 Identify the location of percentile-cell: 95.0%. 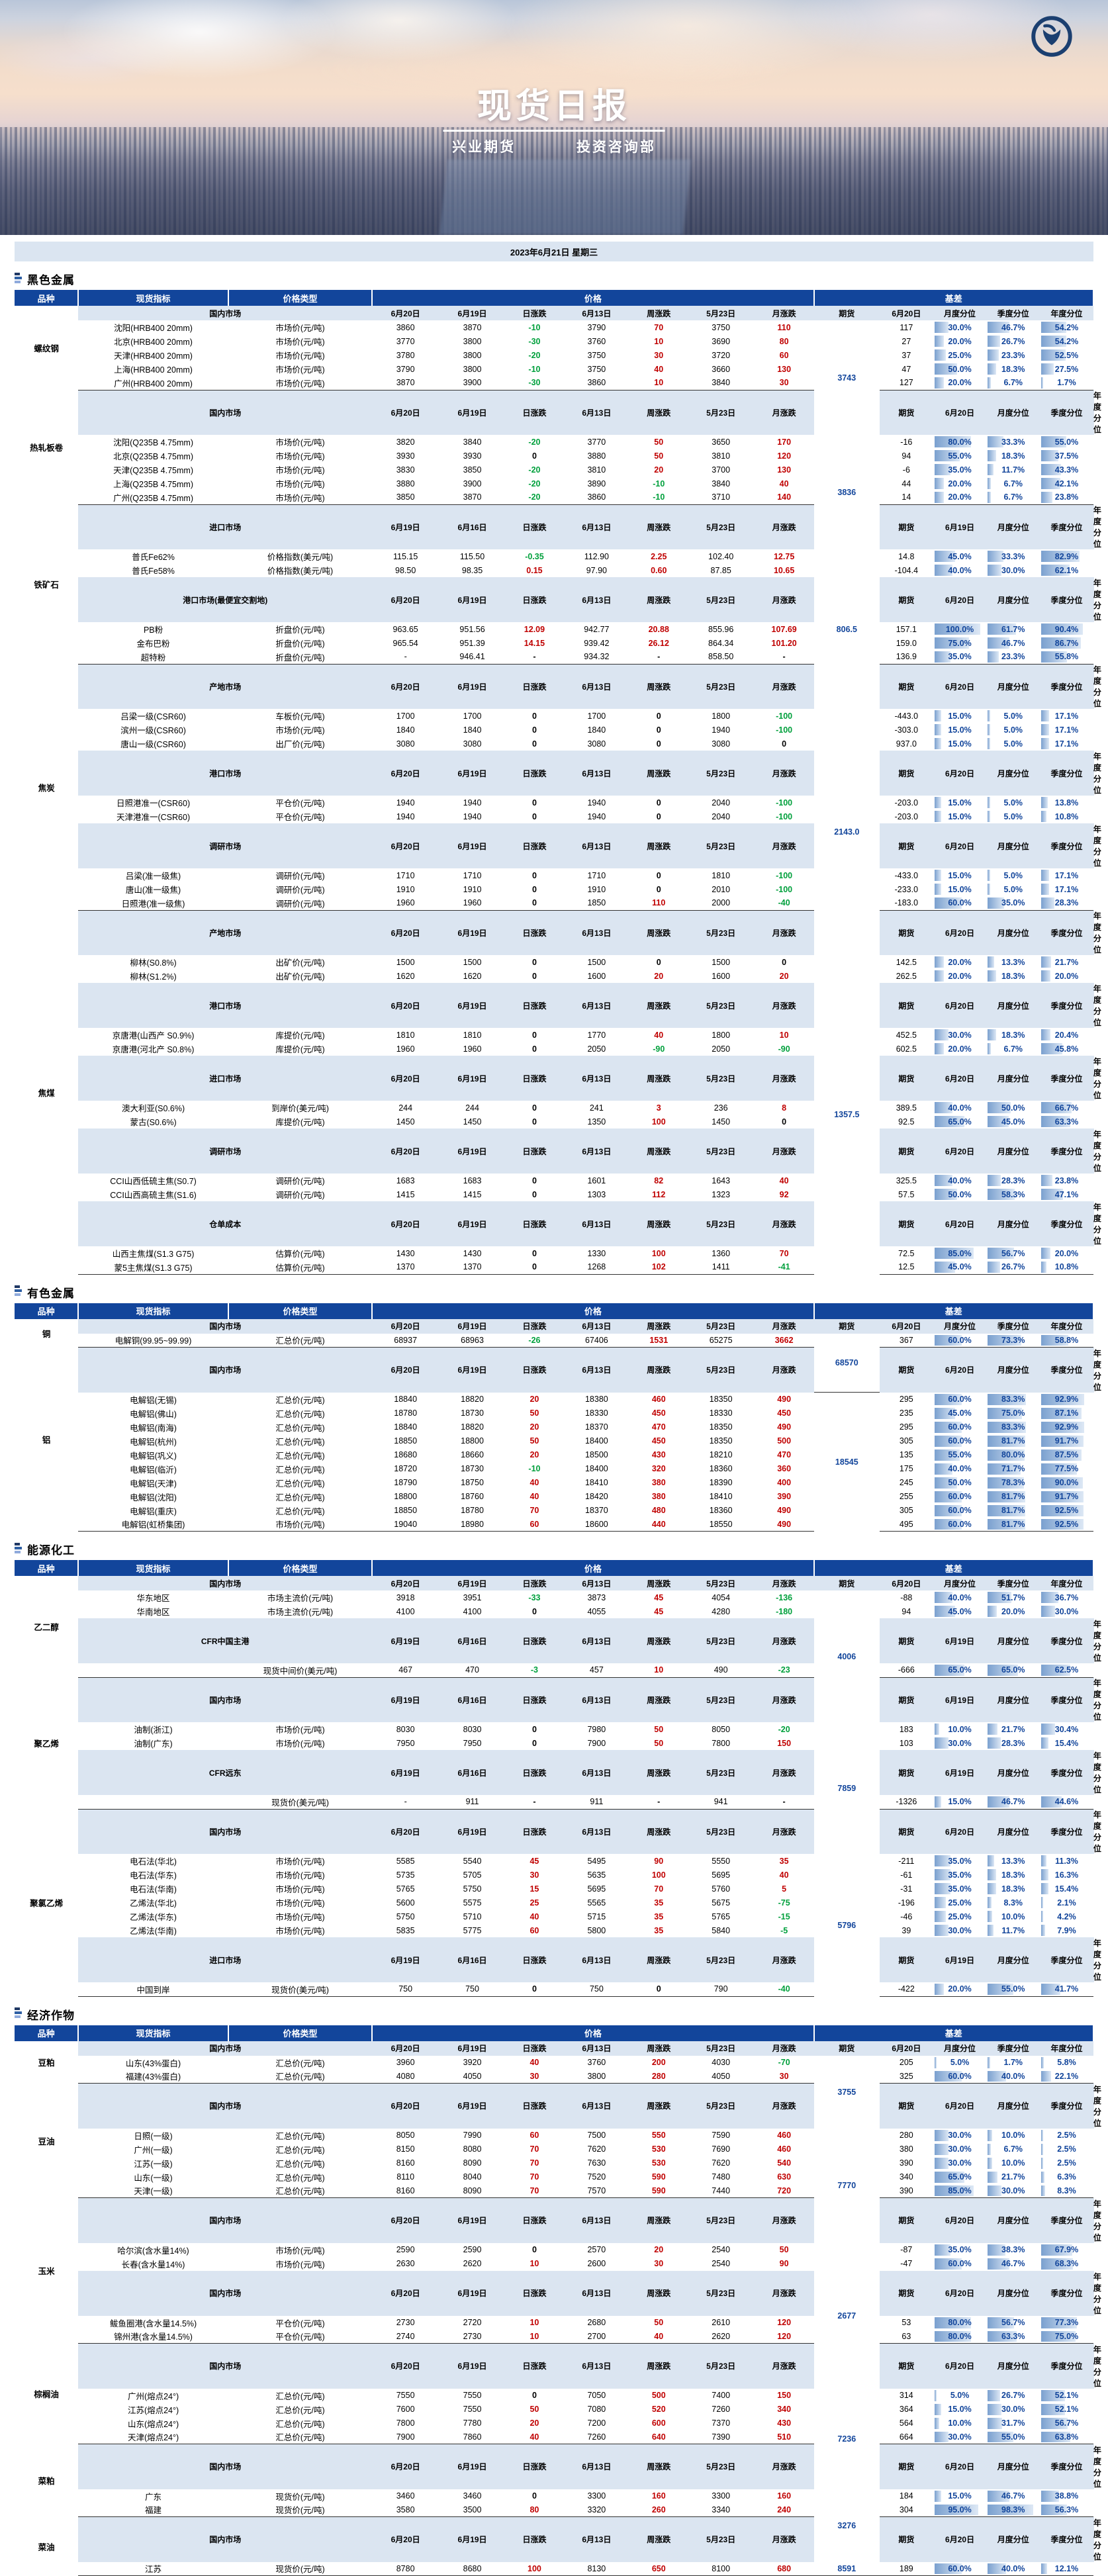
(960, 2510).